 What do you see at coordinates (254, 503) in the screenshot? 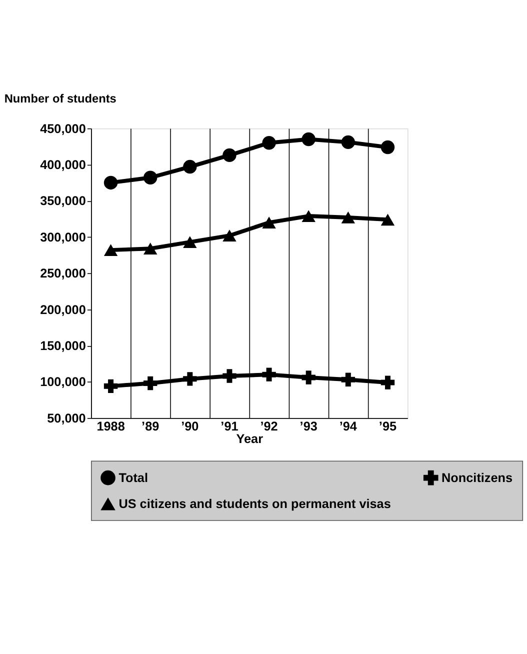
I see `legend-label: US citizens and students on permanent visas` at bounding box center [254, 503].